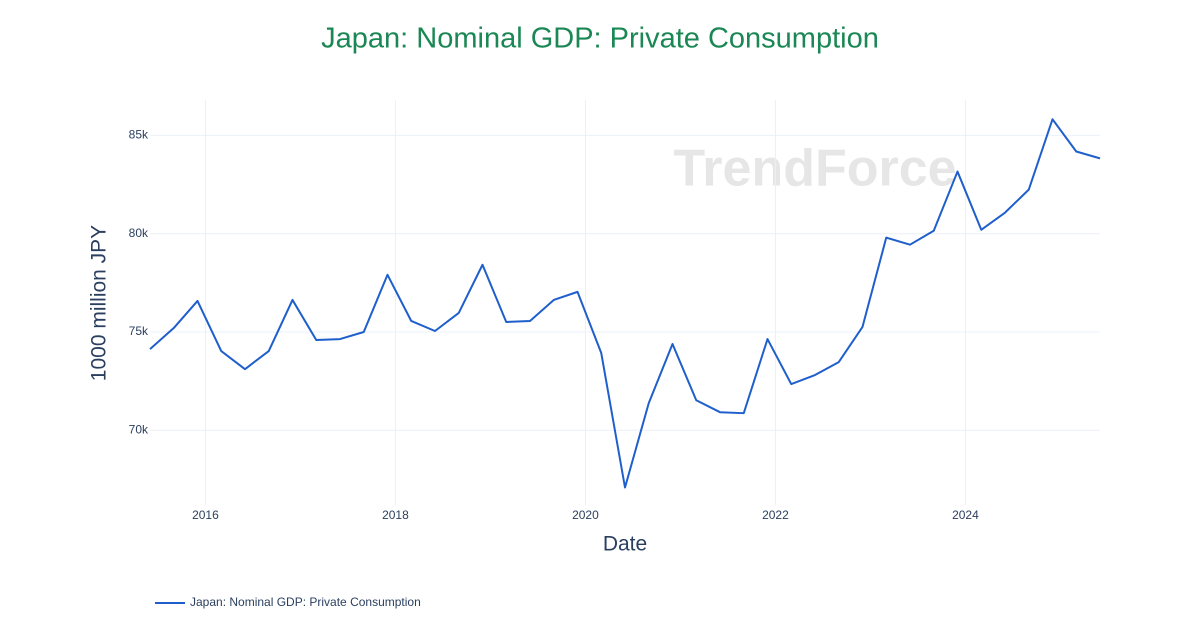 Image resolution: width=1200 pixels, height=630 pixels. What do you see at coordinates (205, 515) in the screenshot?
I see `x-tick-label: 2016` at bounding box center [205, 515].